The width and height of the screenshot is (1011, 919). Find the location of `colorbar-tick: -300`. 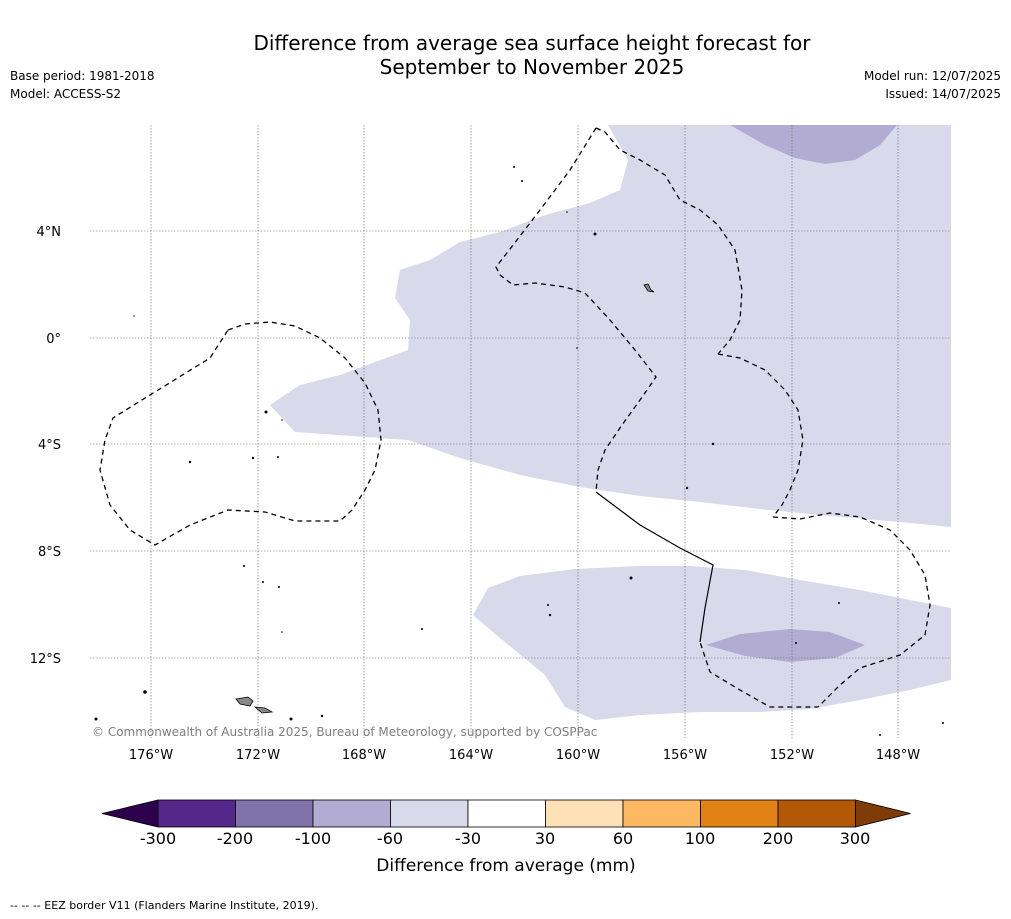

colorbar-tick: -300 is located at coordinates (158, 838).